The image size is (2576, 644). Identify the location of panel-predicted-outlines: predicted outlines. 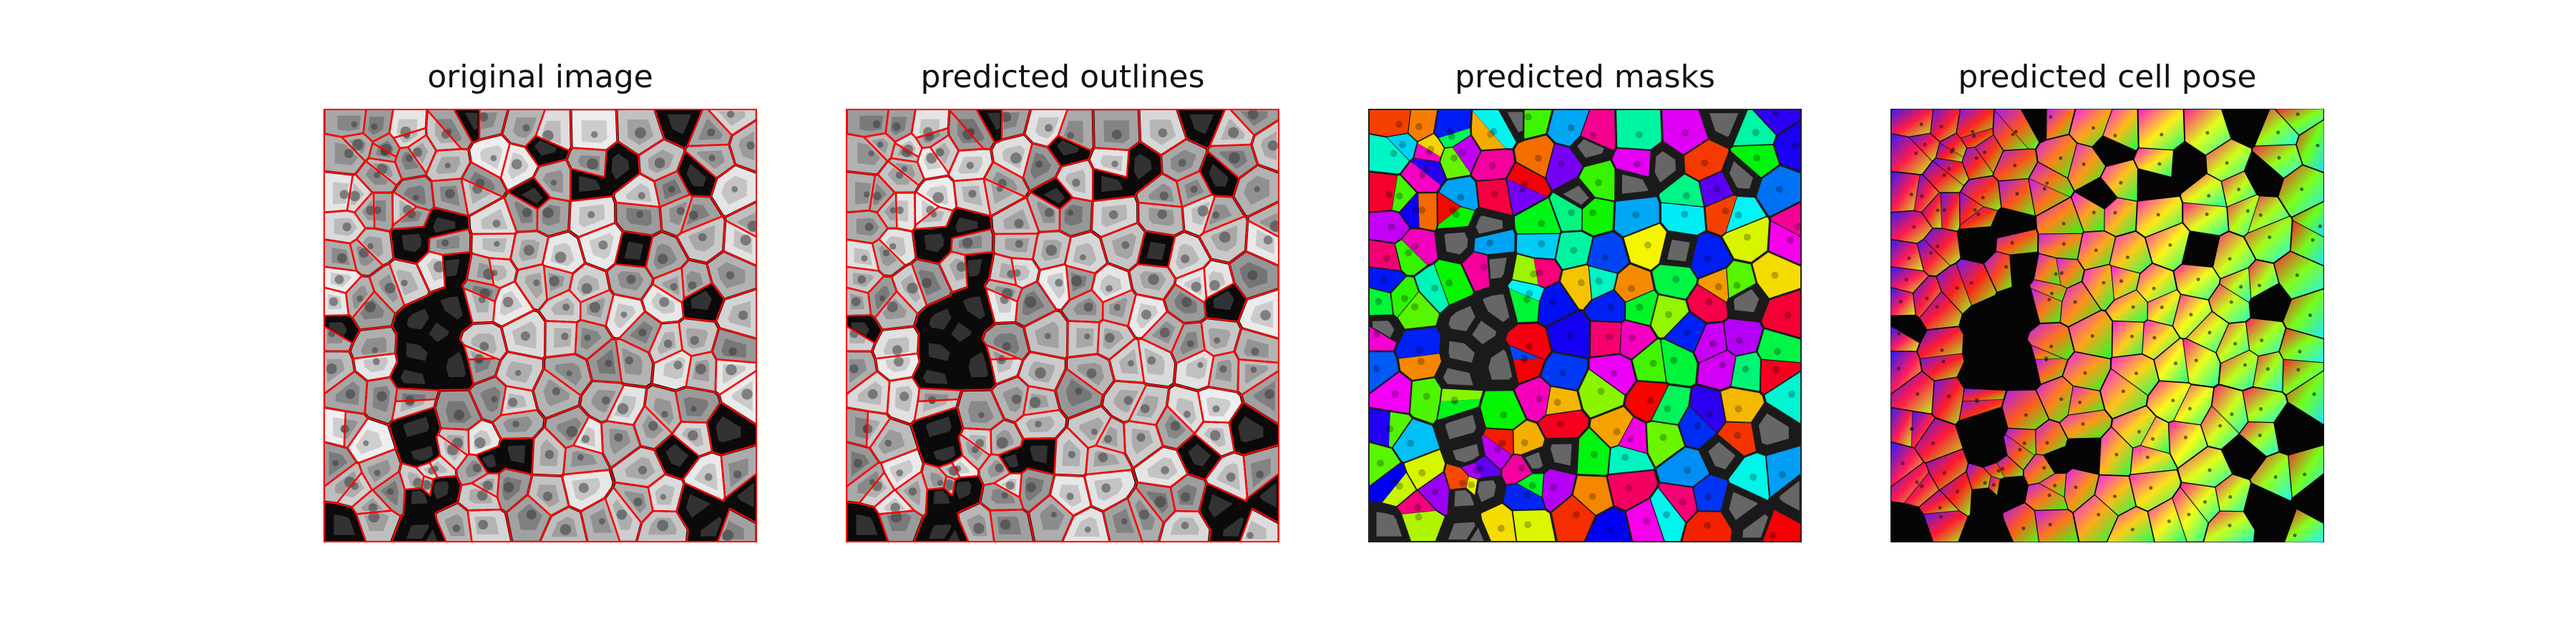
(1062, 300).